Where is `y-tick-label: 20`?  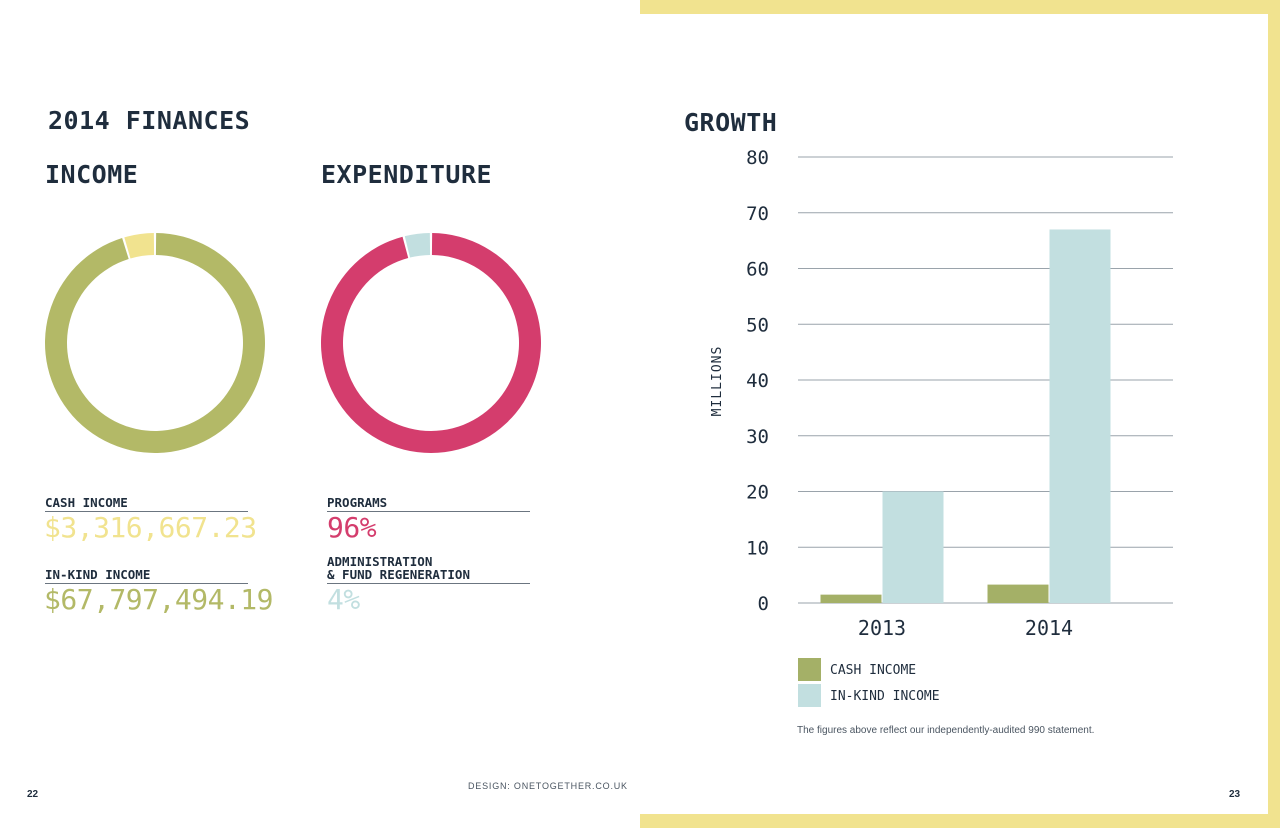
y-tick-label: 20 is located at coordinates (757, 493).